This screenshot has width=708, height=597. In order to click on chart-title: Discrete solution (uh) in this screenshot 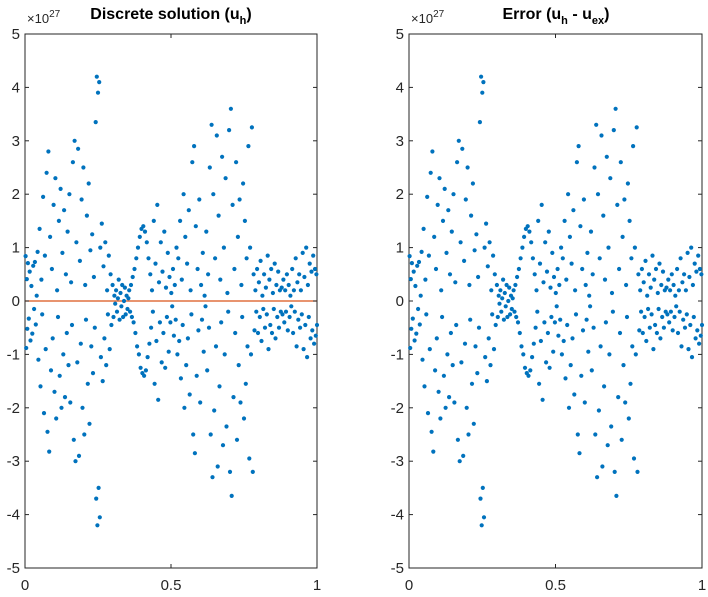, I will do `click(170, 16)`.